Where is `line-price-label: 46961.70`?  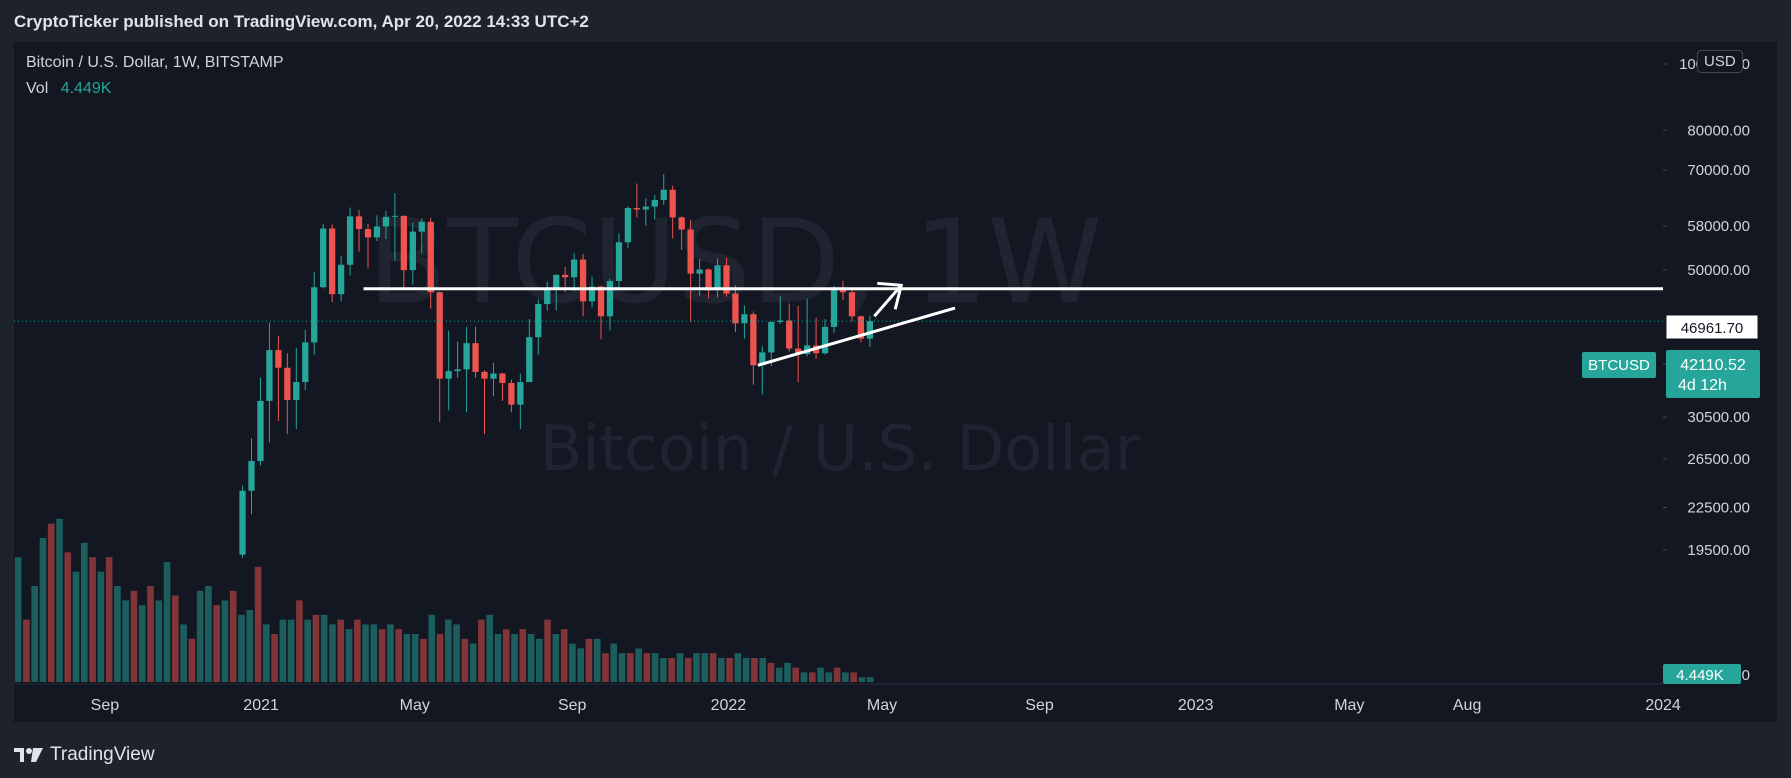
line-price-label: 46961.70 is located at coordinates (1712, 328).